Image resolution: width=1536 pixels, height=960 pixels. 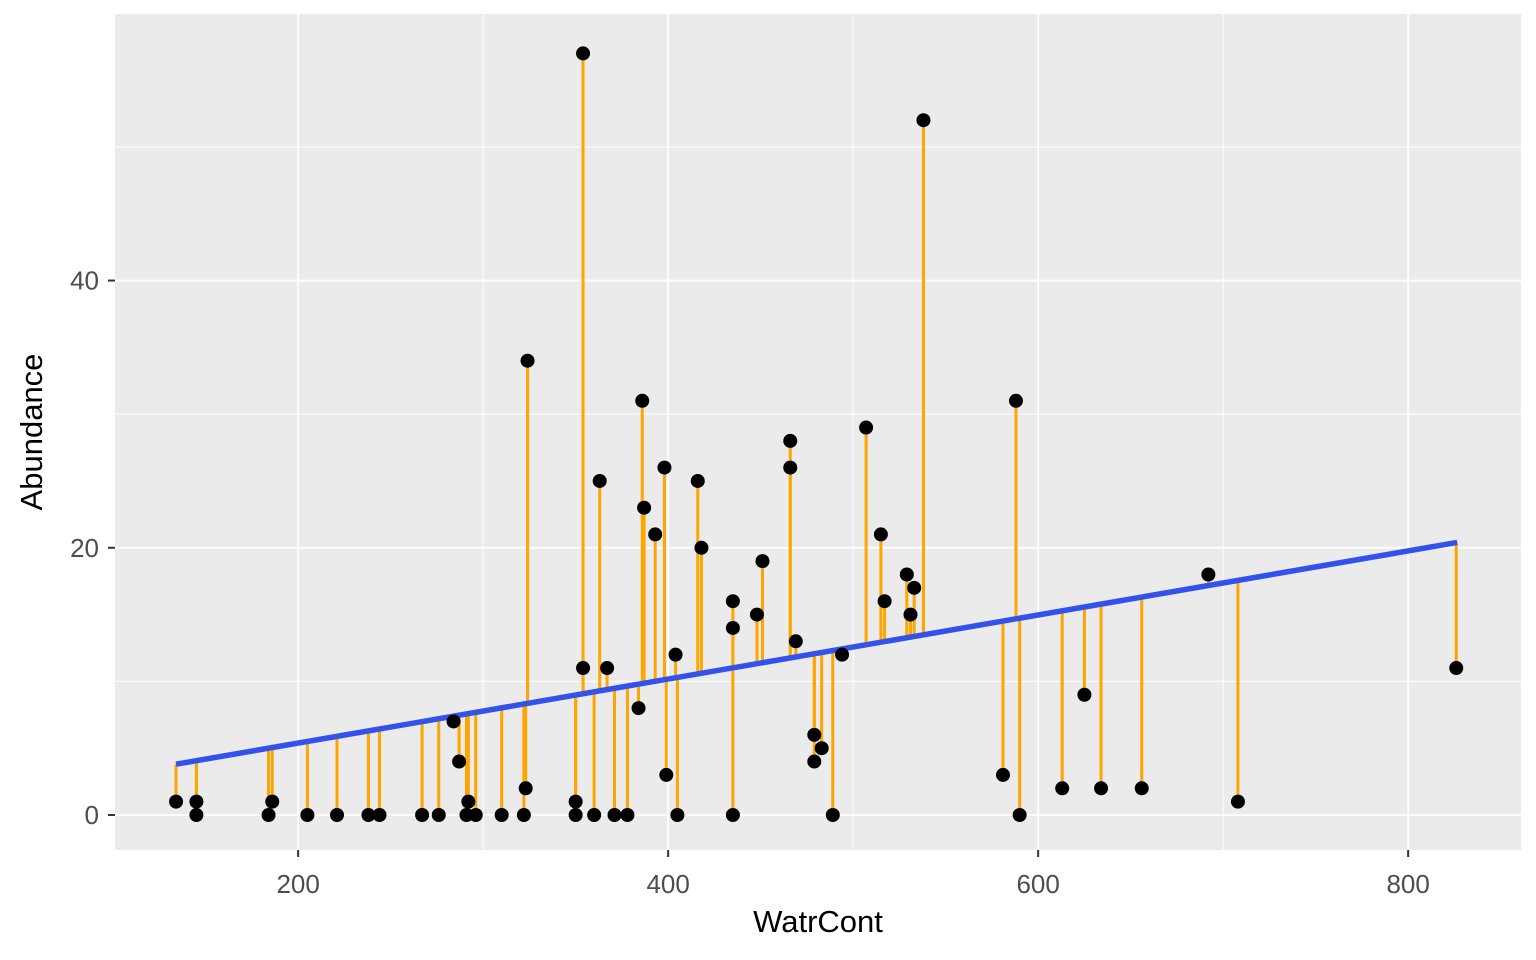 I want to click on y-tick-label: 40, so click(x=84, y=281).